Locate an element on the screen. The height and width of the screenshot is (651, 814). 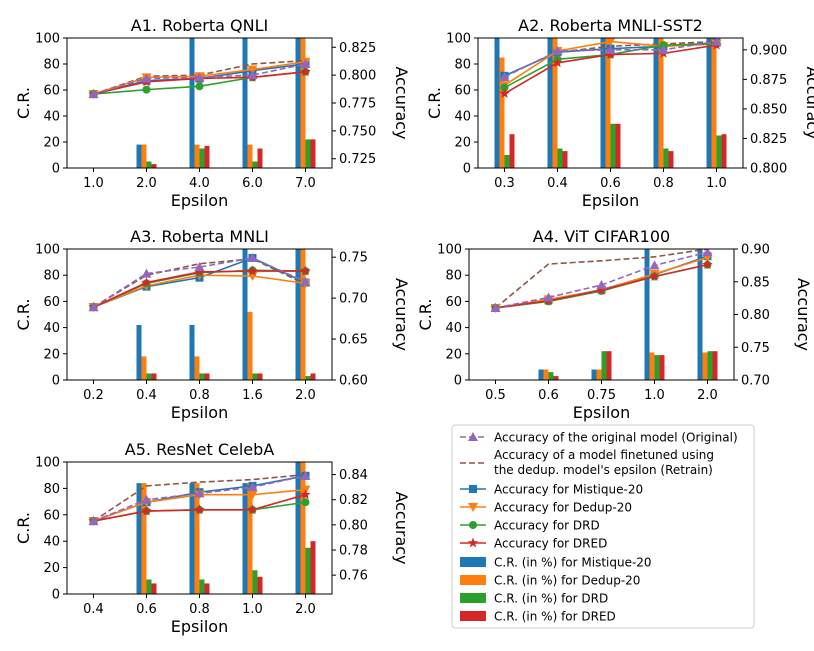
y-tick-label: 80 is located at coordinates (51, 65).